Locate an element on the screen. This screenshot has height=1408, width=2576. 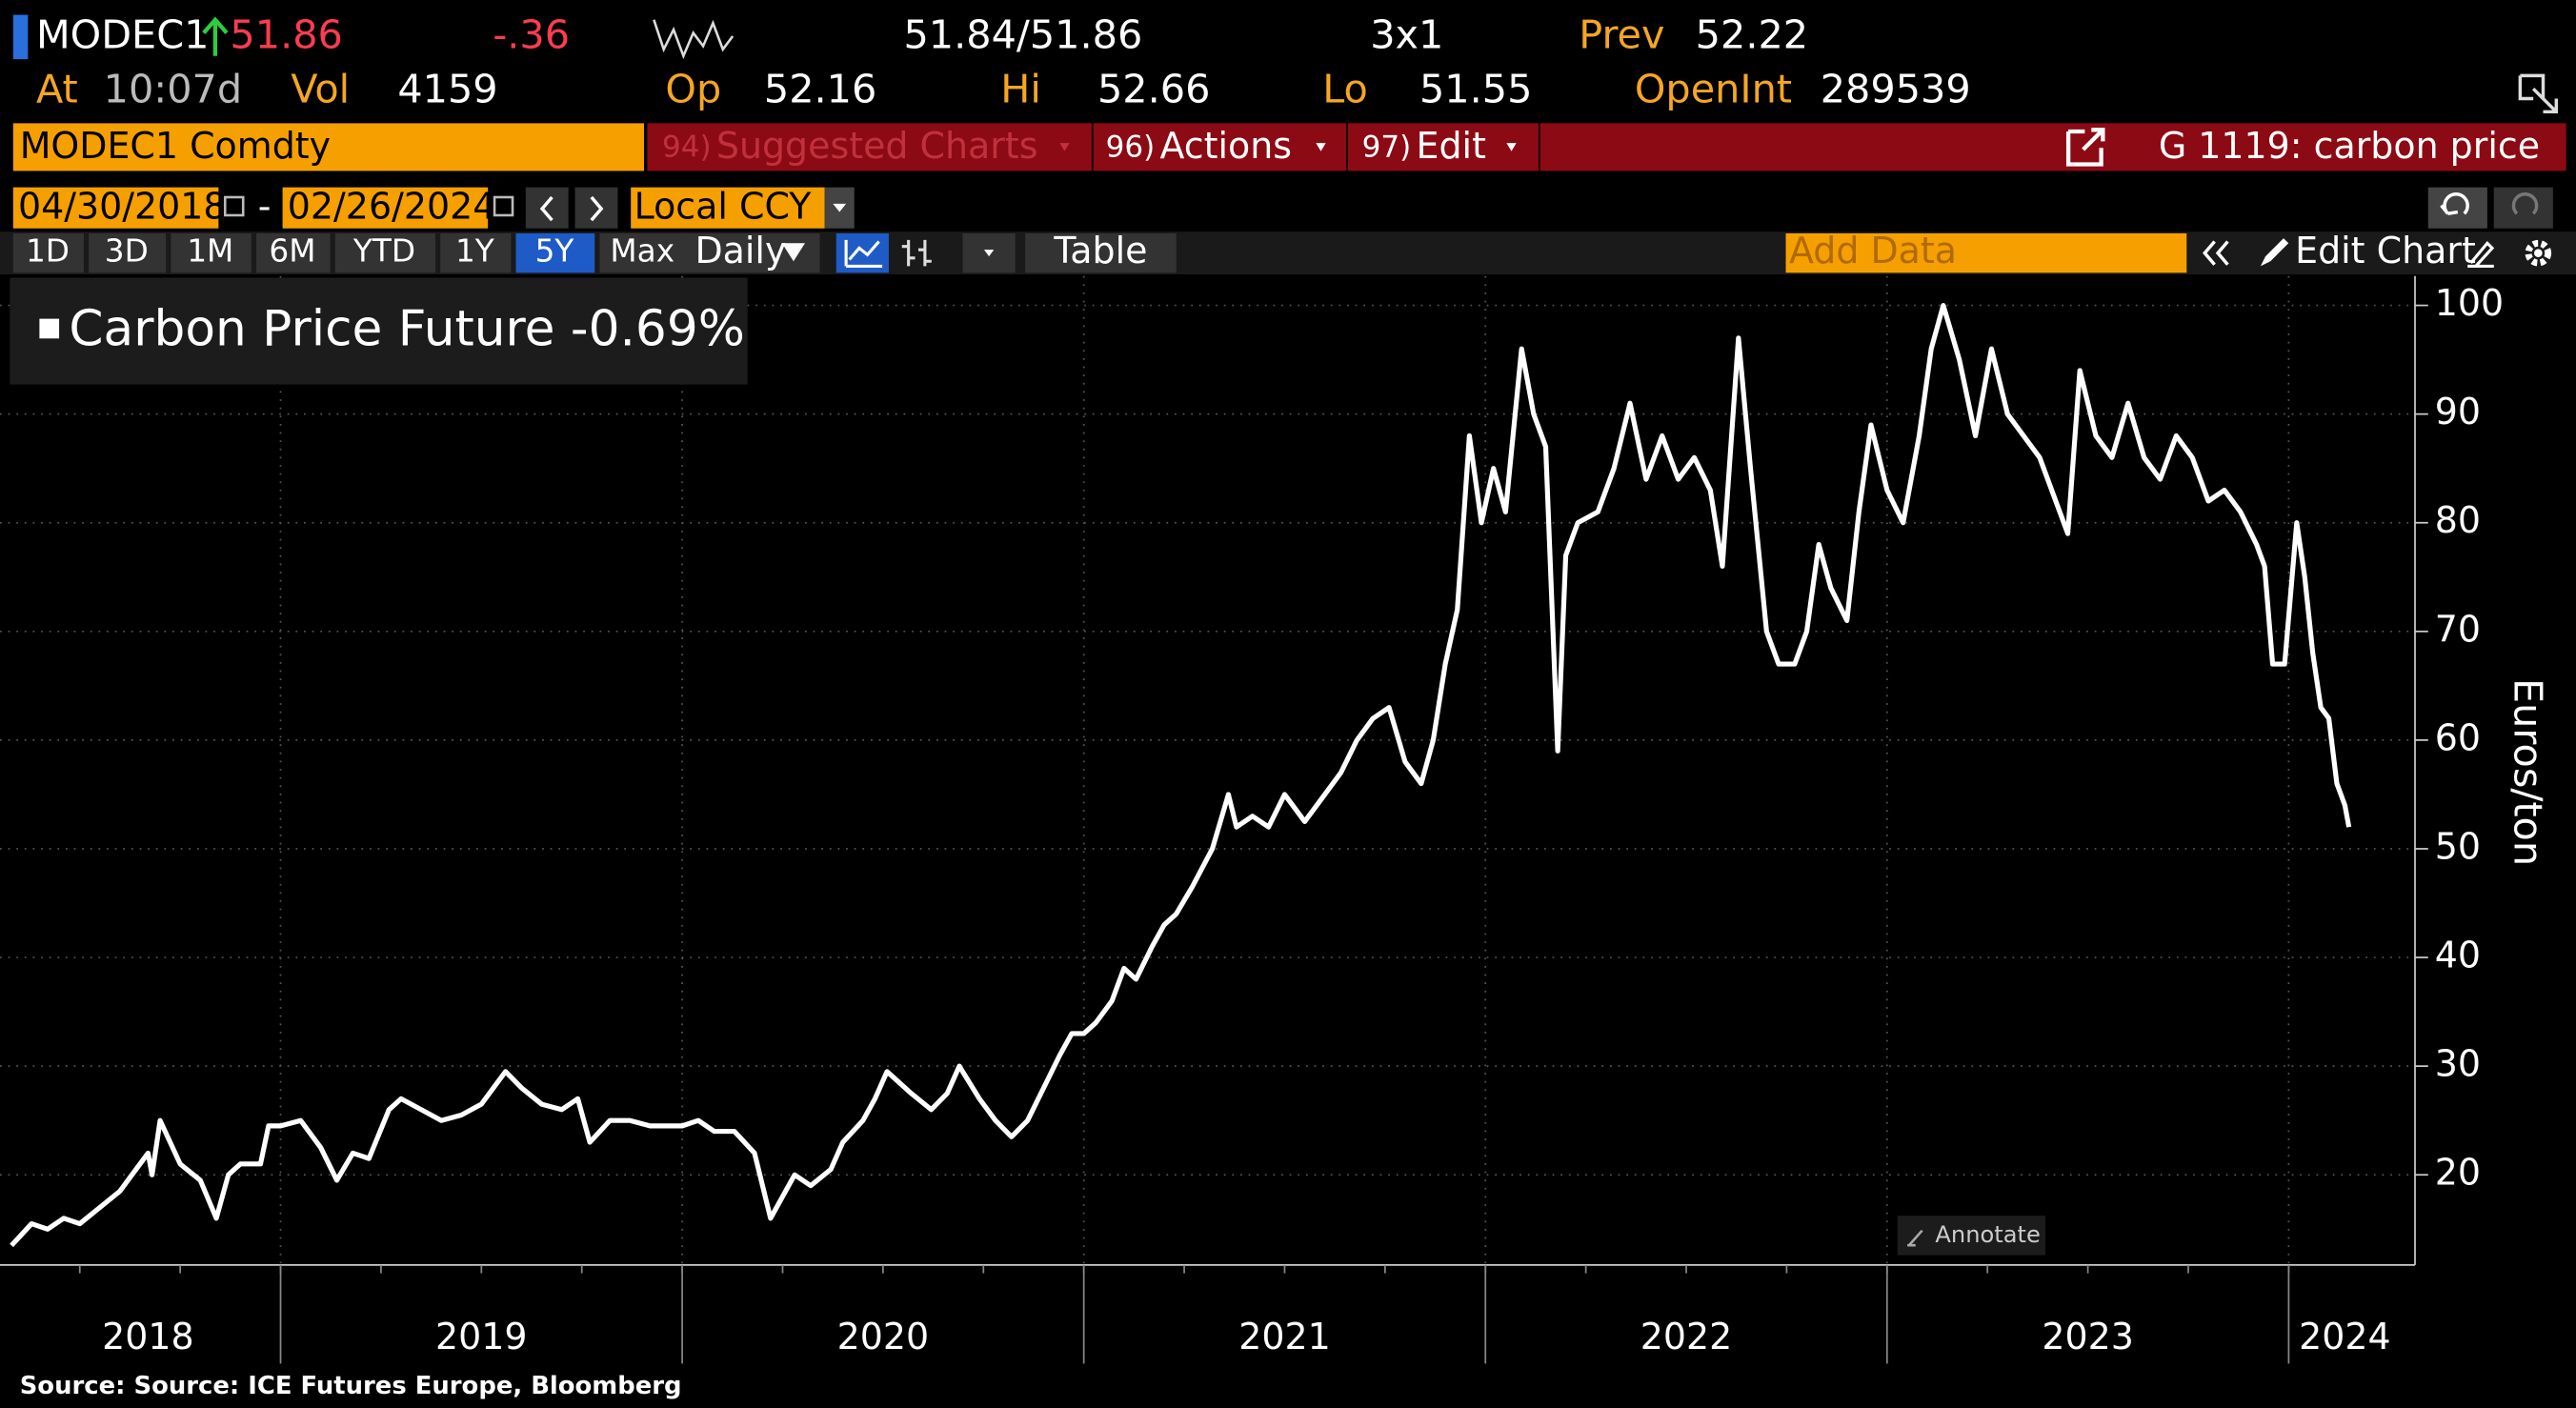
legend-swatch is located at coordinates (49, 329).